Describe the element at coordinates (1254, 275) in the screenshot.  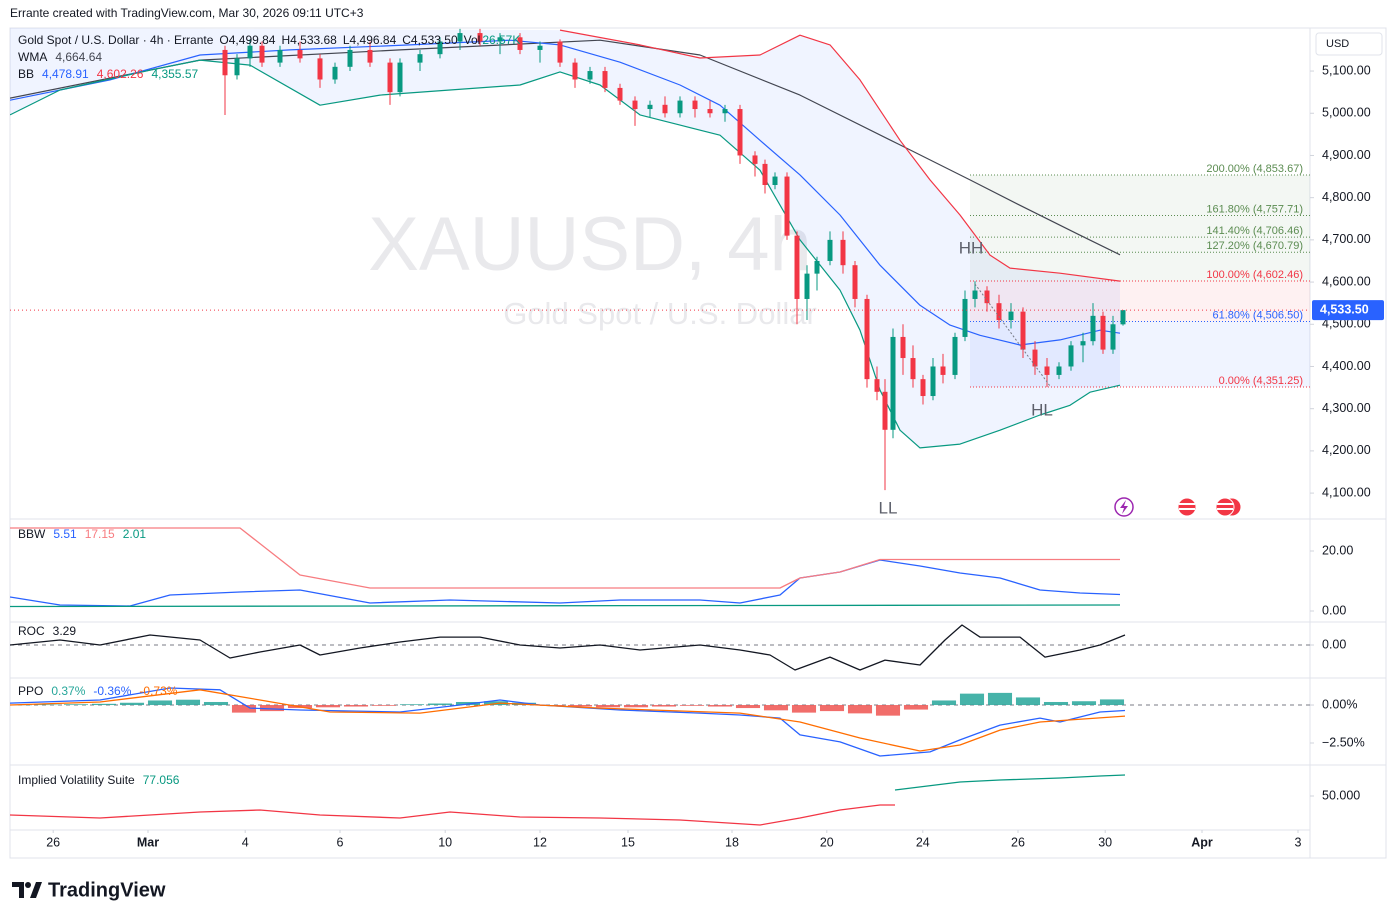
I see `fib-label: 100.00% (4,602.46)` at that location.